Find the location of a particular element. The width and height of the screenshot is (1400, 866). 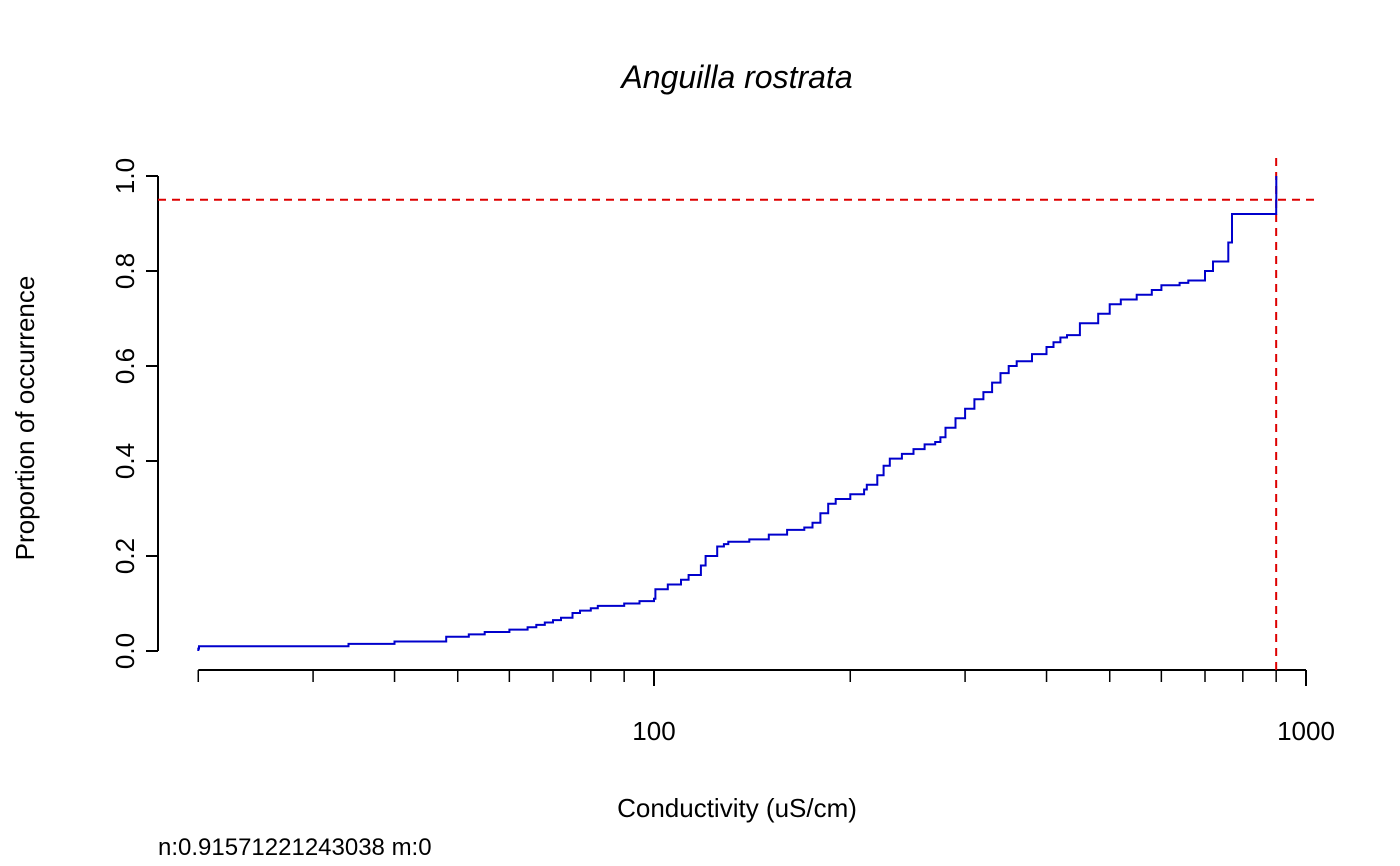

y-tick-label: 0.0 is located at coordinates (125, 651).